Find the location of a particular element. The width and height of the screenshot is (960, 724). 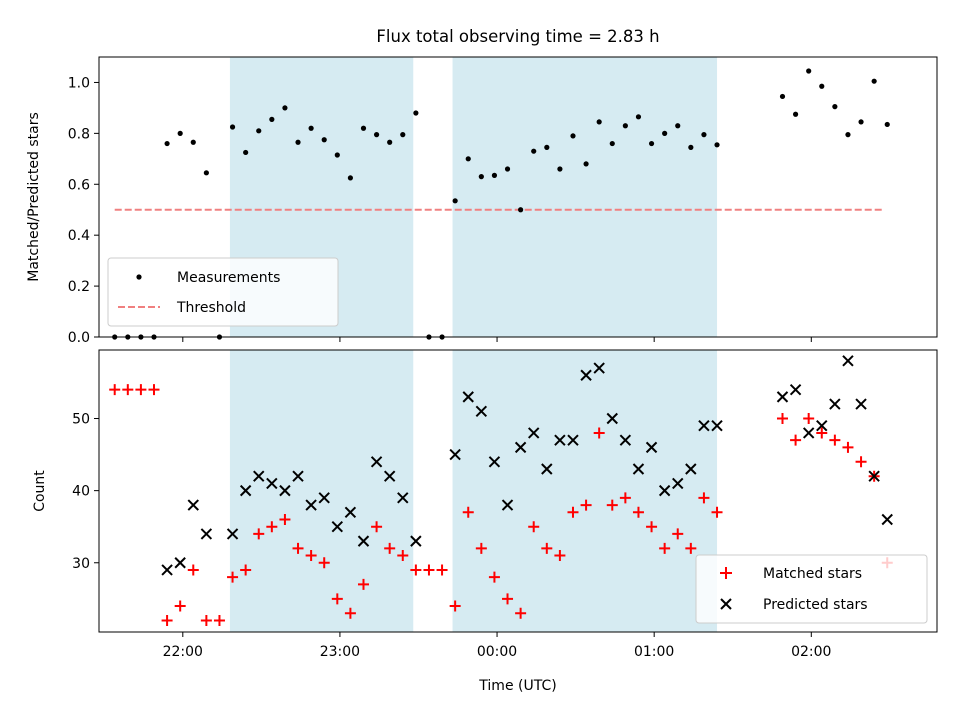

legend-predicted-marker is located at coordinates (726, 604).